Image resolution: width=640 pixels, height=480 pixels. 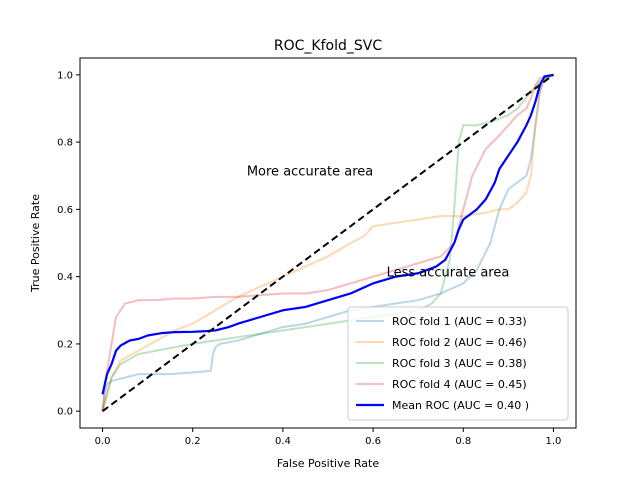 What do you see at coordinates (459, 321) in the screenshot?
I see `legend-entry: ROC fold 1 (AUC = 0.33)` at bounding box center [459, 321].